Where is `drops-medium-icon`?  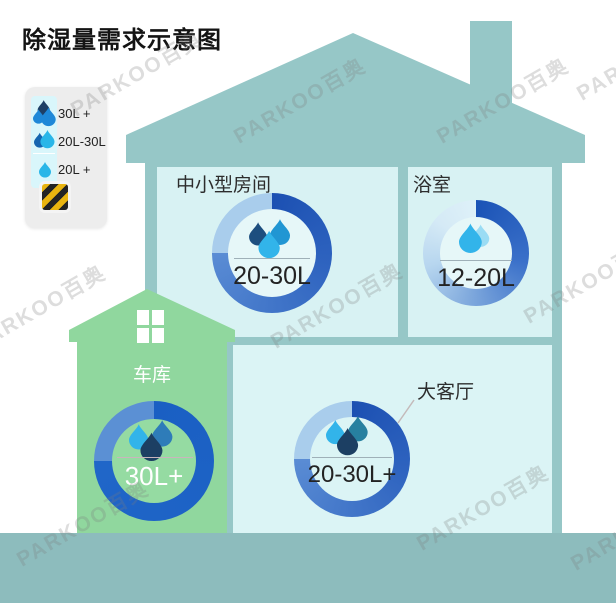 drops-medium-icon is located at coordinates (270, 239).